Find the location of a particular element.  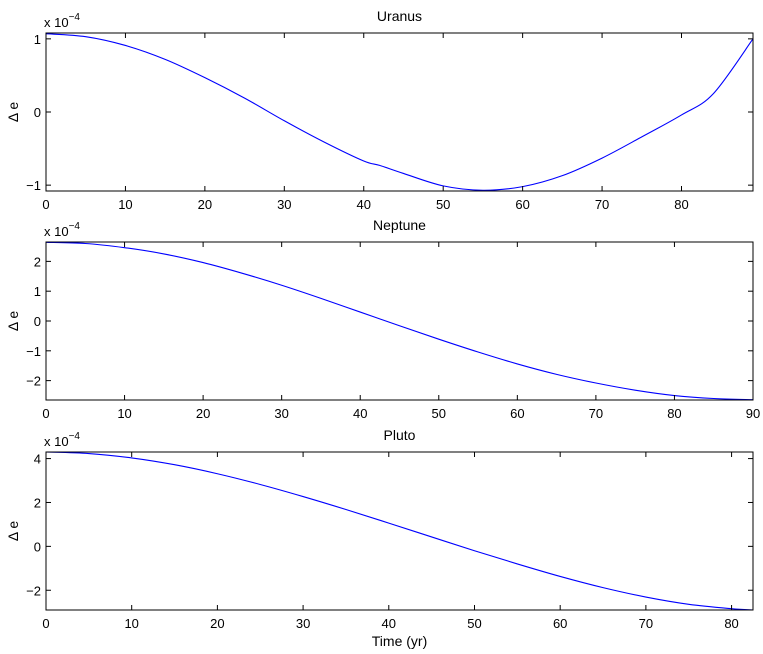

subplot-title: Neptune is located at coordinates (399, 225).